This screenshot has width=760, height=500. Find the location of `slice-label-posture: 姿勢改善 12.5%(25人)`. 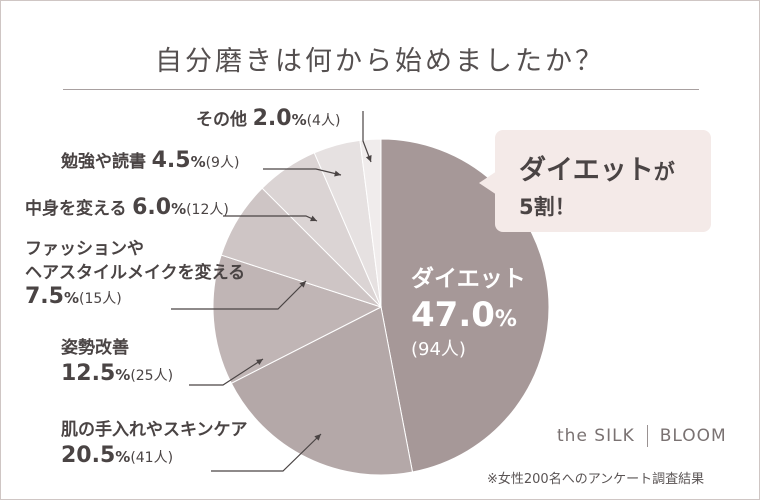

slice-label-posture: 姿勢改善 12.5%(25人) is located at coordinates (117, 362).